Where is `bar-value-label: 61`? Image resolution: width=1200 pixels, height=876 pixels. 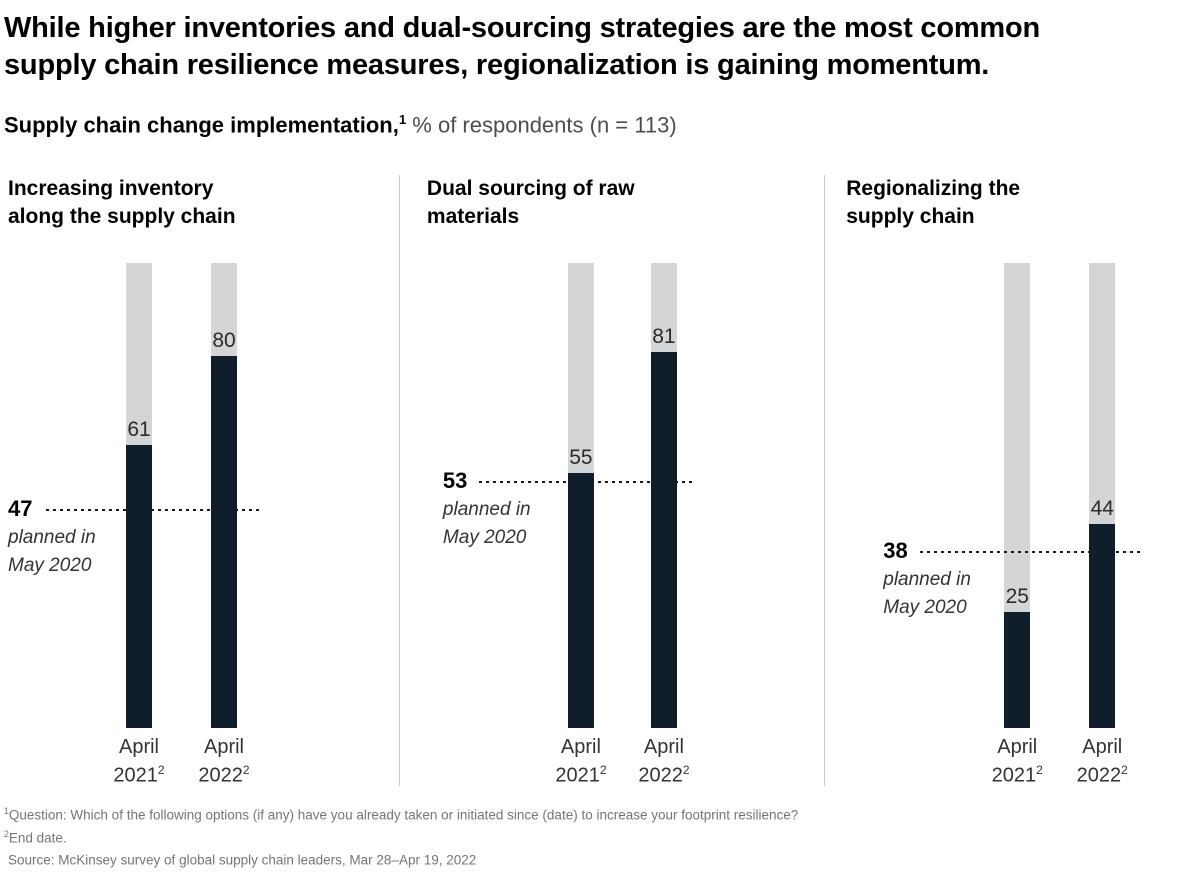 bar-value-label: 61 is located at coordinates (139, 429).